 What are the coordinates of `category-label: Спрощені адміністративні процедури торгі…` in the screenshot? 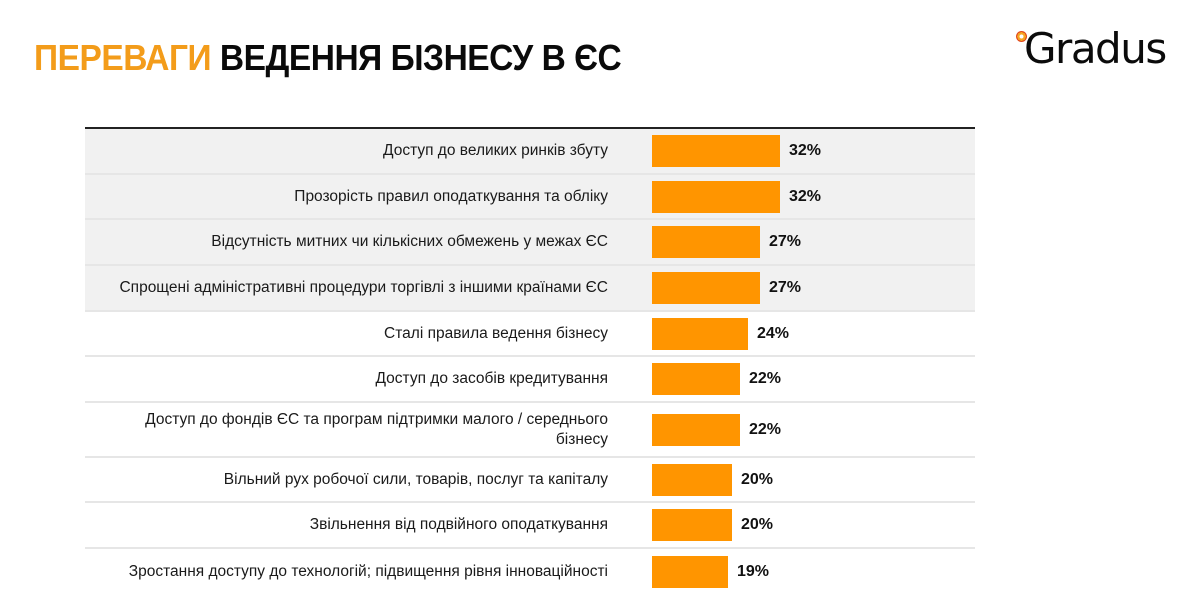 It's located at (363, 287).